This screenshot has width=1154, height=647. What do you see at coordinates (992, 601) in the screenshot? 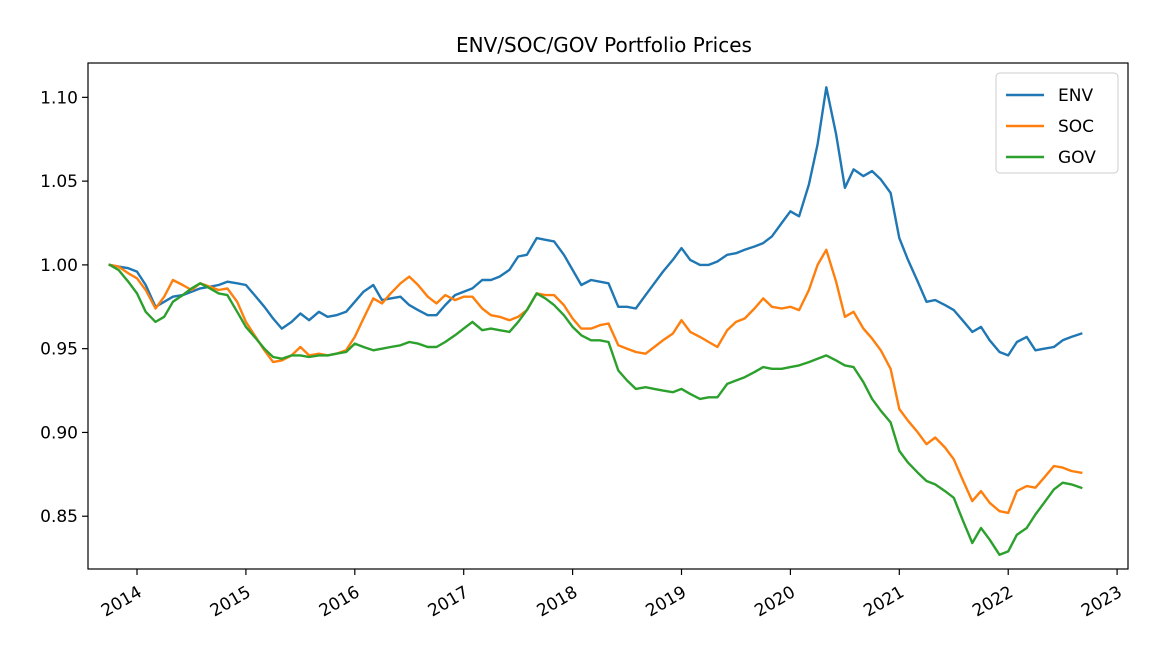
I see `x-tick-label: 2022` at bounding box center [992, 601].